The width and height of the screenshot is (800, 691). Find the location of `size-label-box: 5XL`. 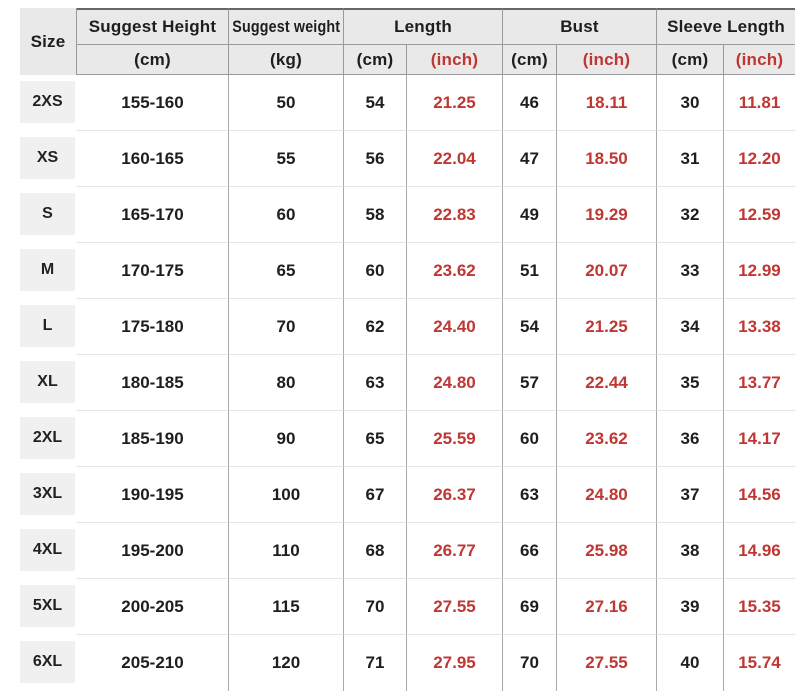

size-label-box: 5XL is located at coordinates (47, 606).